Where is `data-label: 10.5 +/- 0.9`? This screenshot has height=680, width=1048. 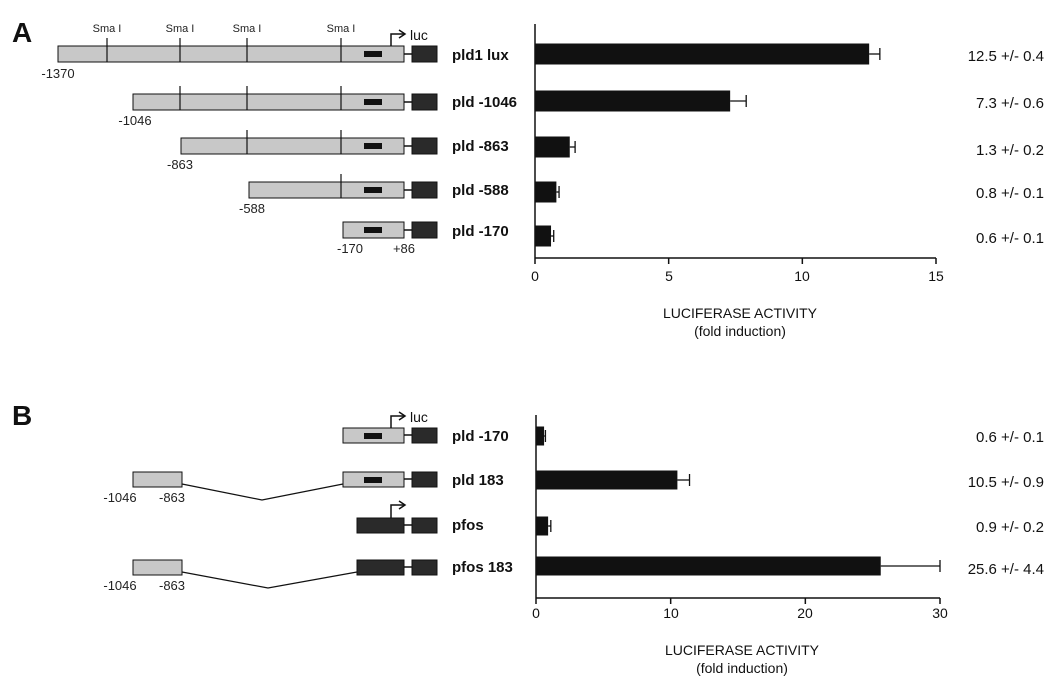
data-label: 10.5 +/- 0.9 is located at coordinates (1006, 482).